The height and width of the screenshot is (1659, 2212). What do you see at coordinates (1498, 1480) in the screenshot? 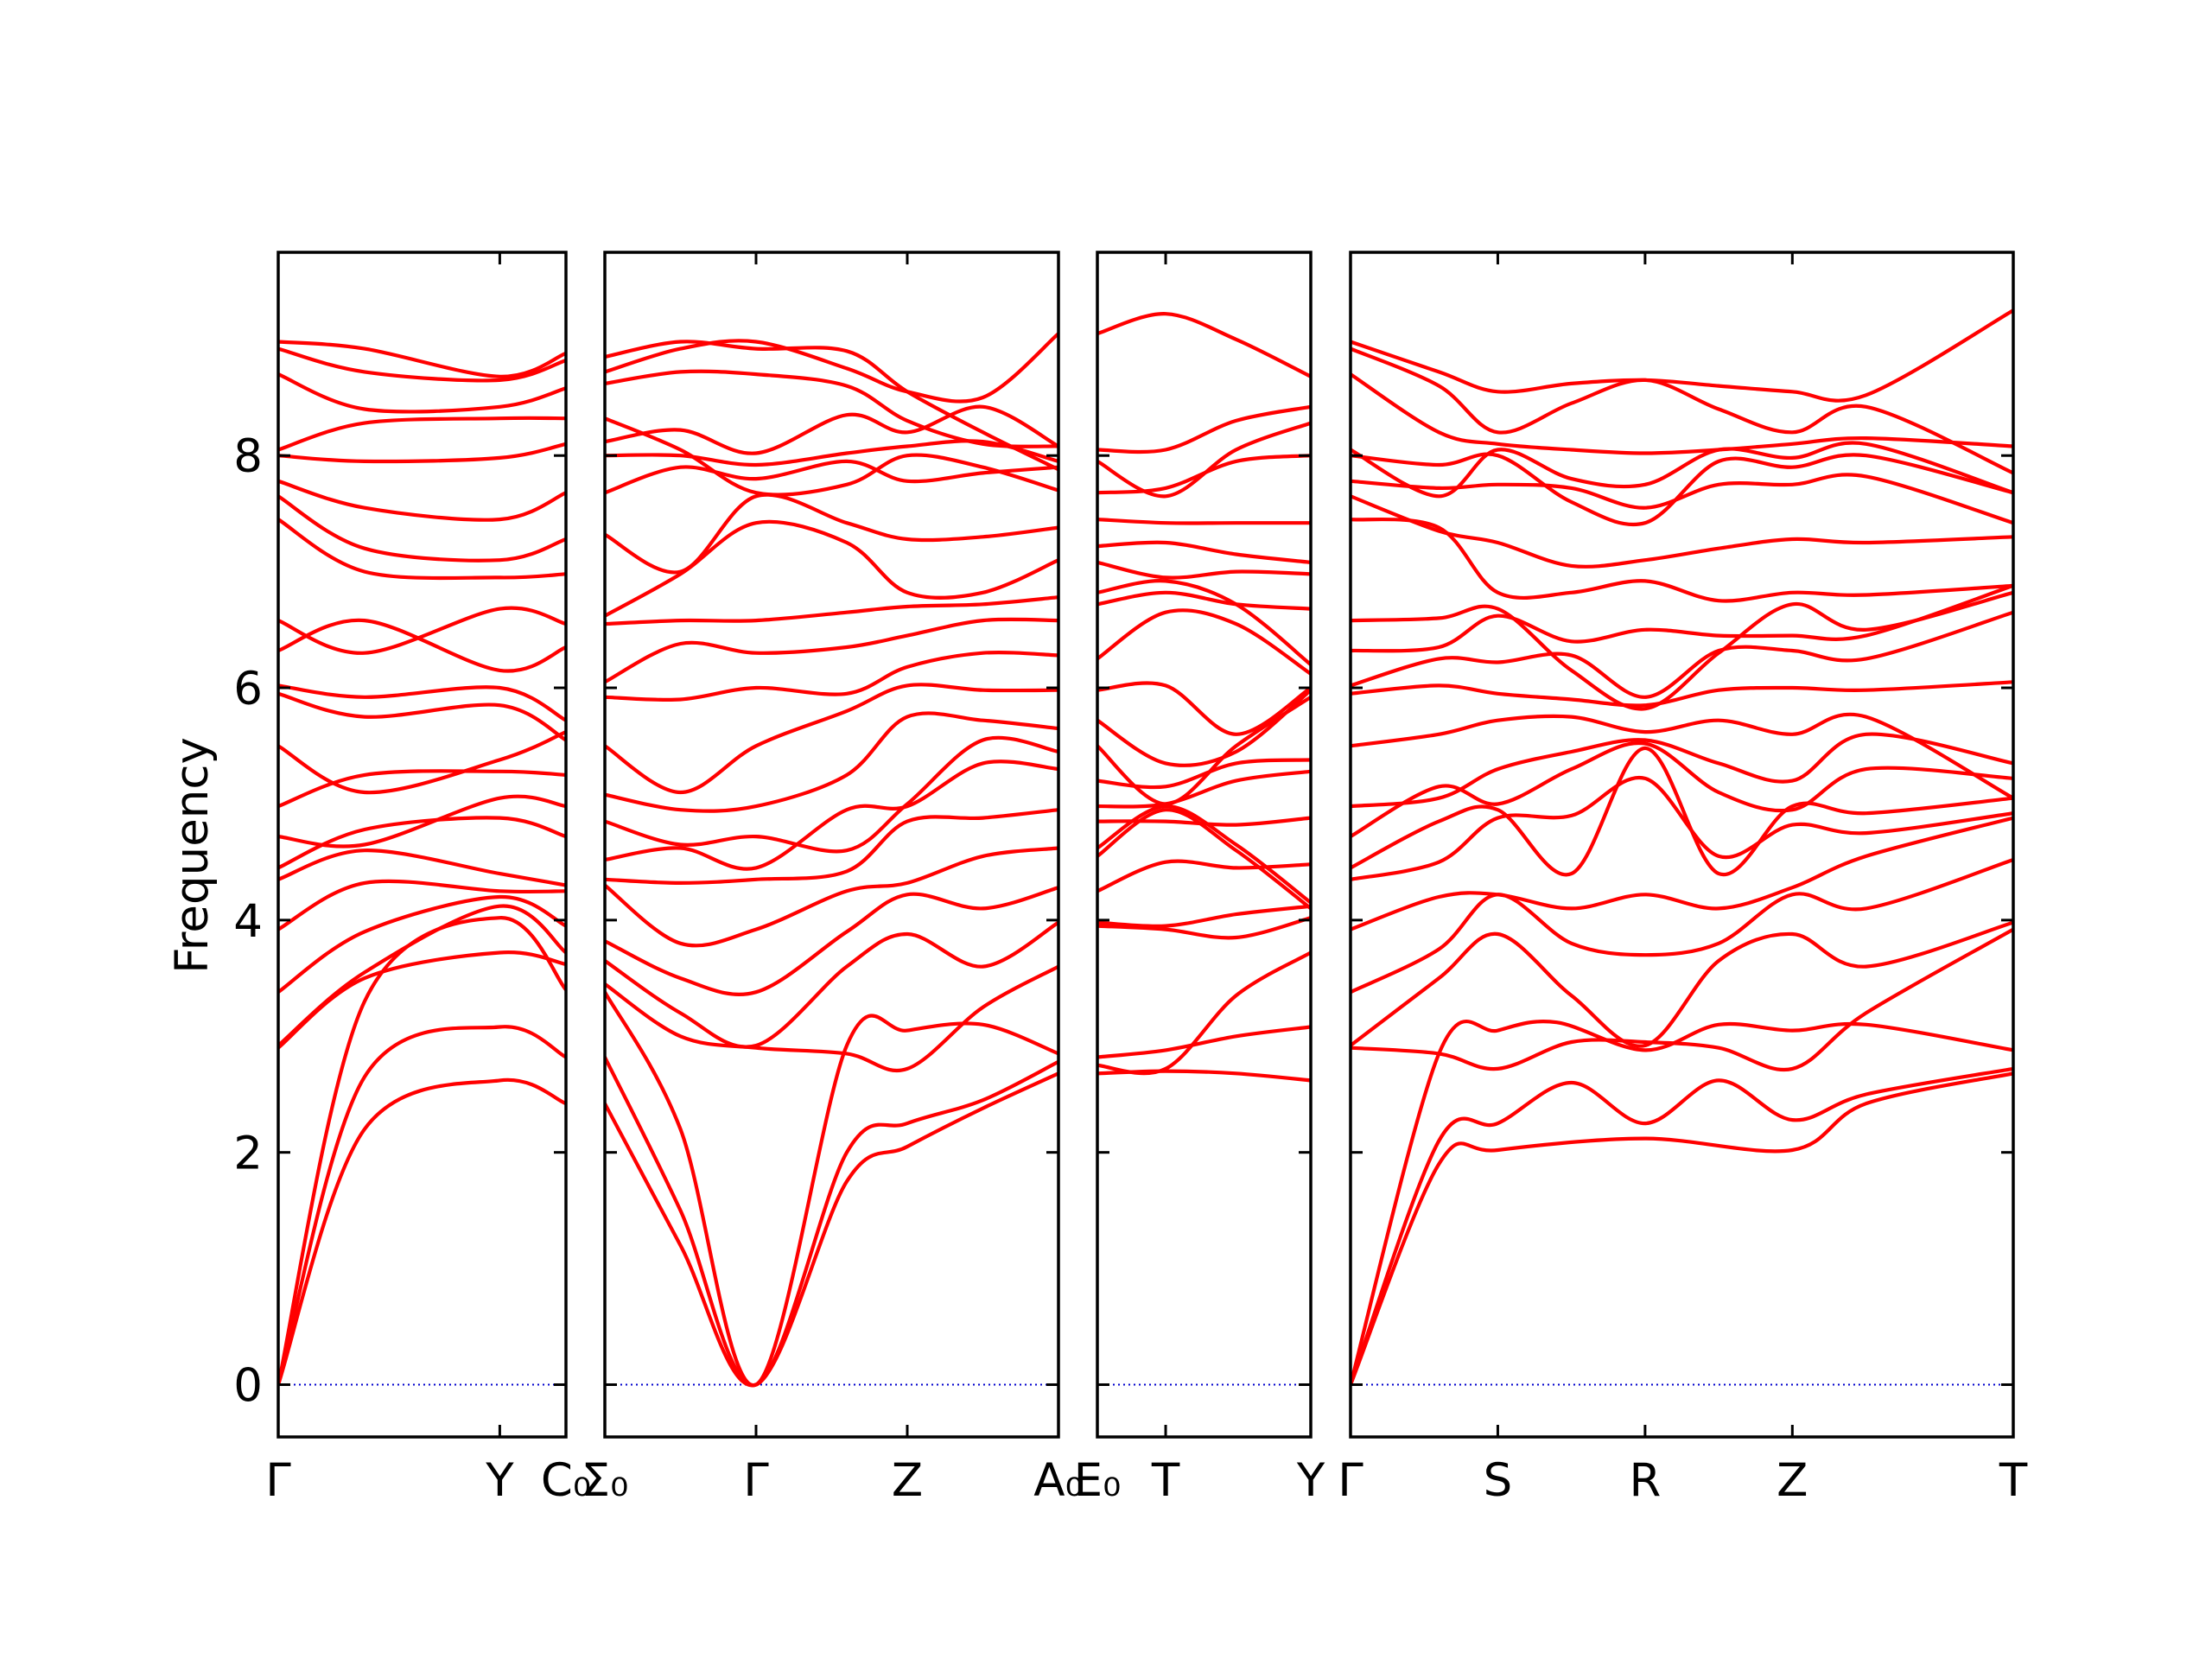
I see `x-tick-label: S` at bounding box center [1498, 1480].